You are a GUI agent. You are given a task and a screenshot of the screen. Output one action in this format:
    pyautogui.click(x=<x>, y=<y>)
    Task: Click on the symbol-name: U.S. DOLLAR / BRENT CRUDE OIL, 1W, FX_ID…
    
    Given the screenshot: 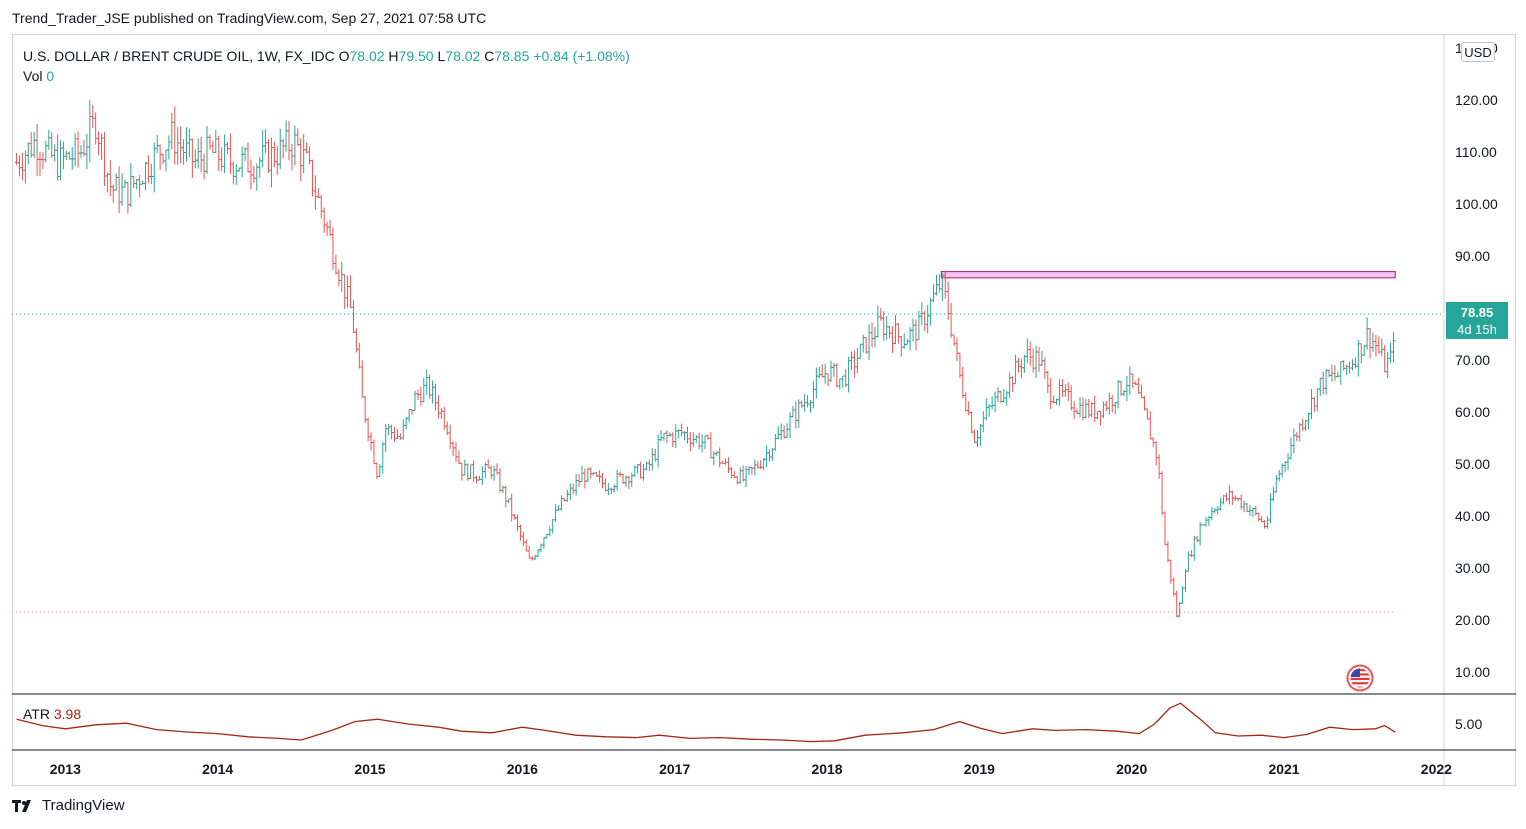 What is the action you would take?
    pyautogui.click(x=179, y=56)
    